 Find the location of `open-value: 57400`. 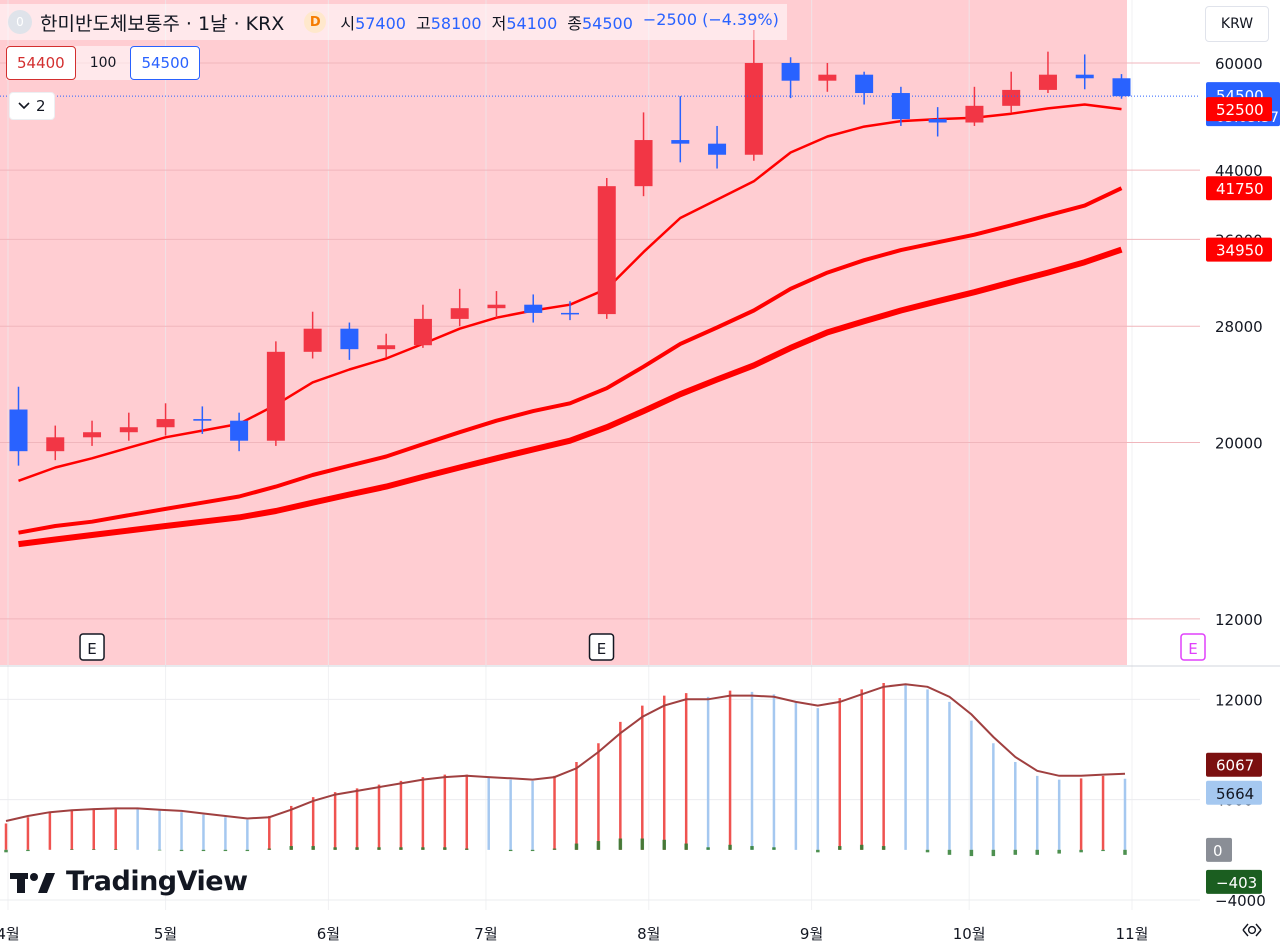

open-value: 57400 is located at coordinates (380, 23).